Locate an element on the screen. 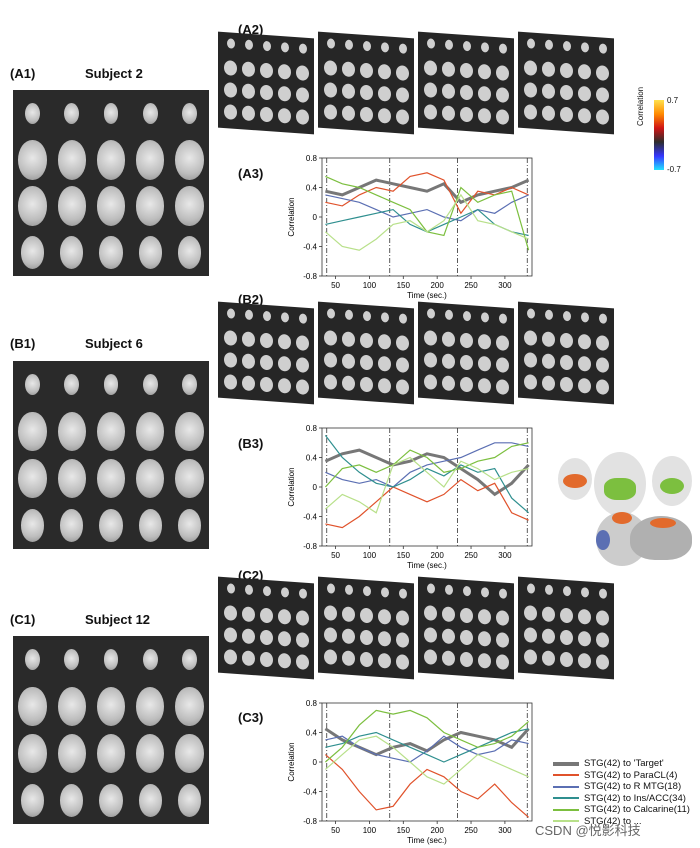 This screenshot has width=700, height=848. panel-label-b3: (B3) is located at coordinates (251, 443).